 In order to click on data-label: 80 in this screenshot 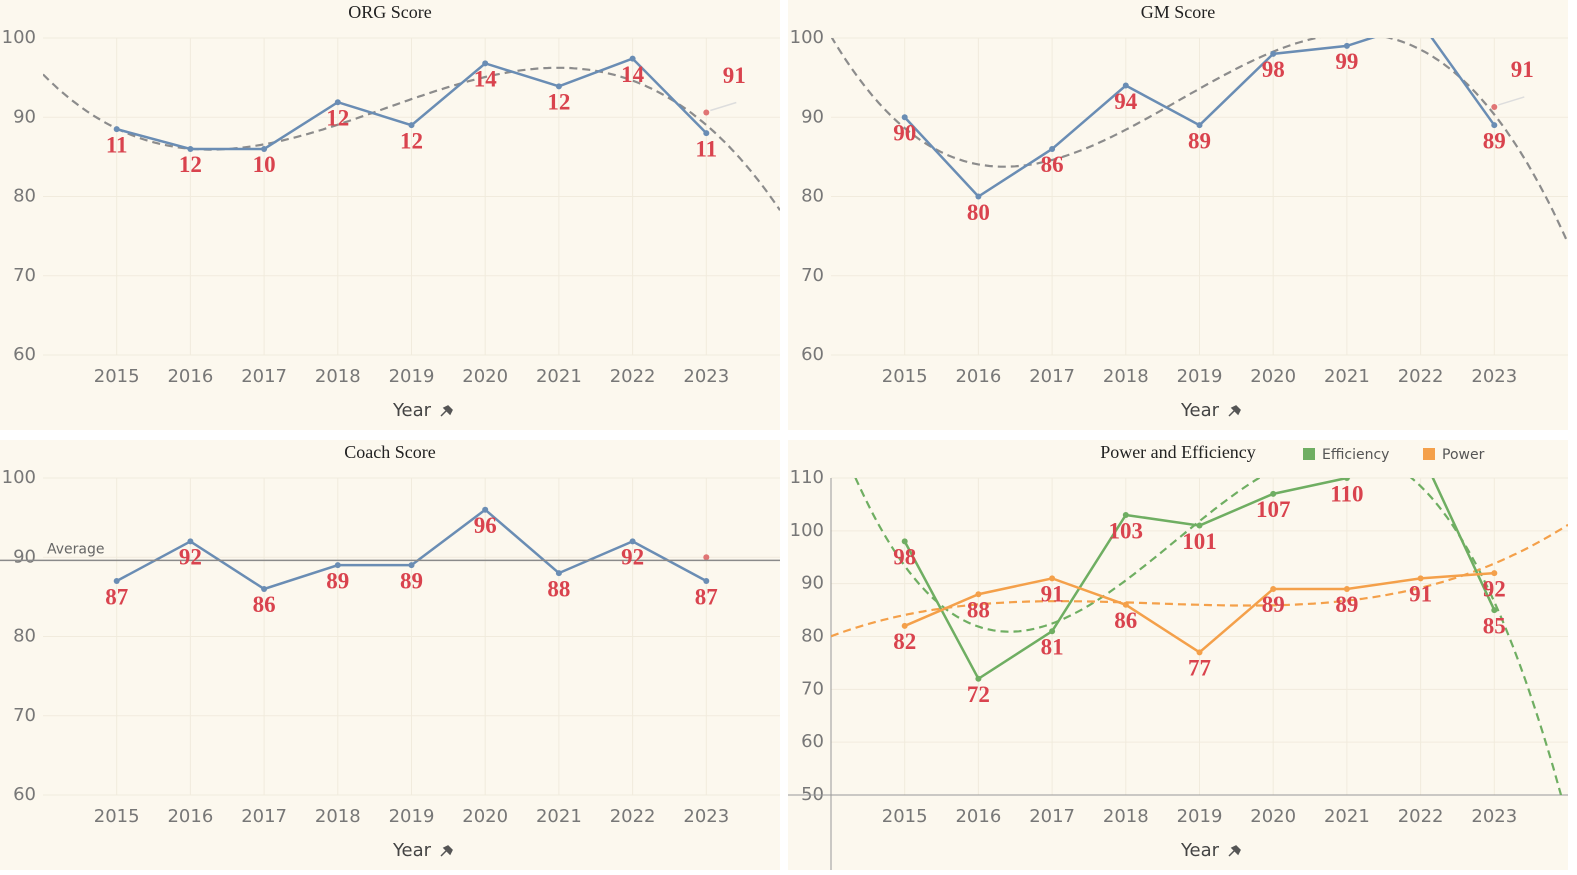, I will do `click(978, 212)`.